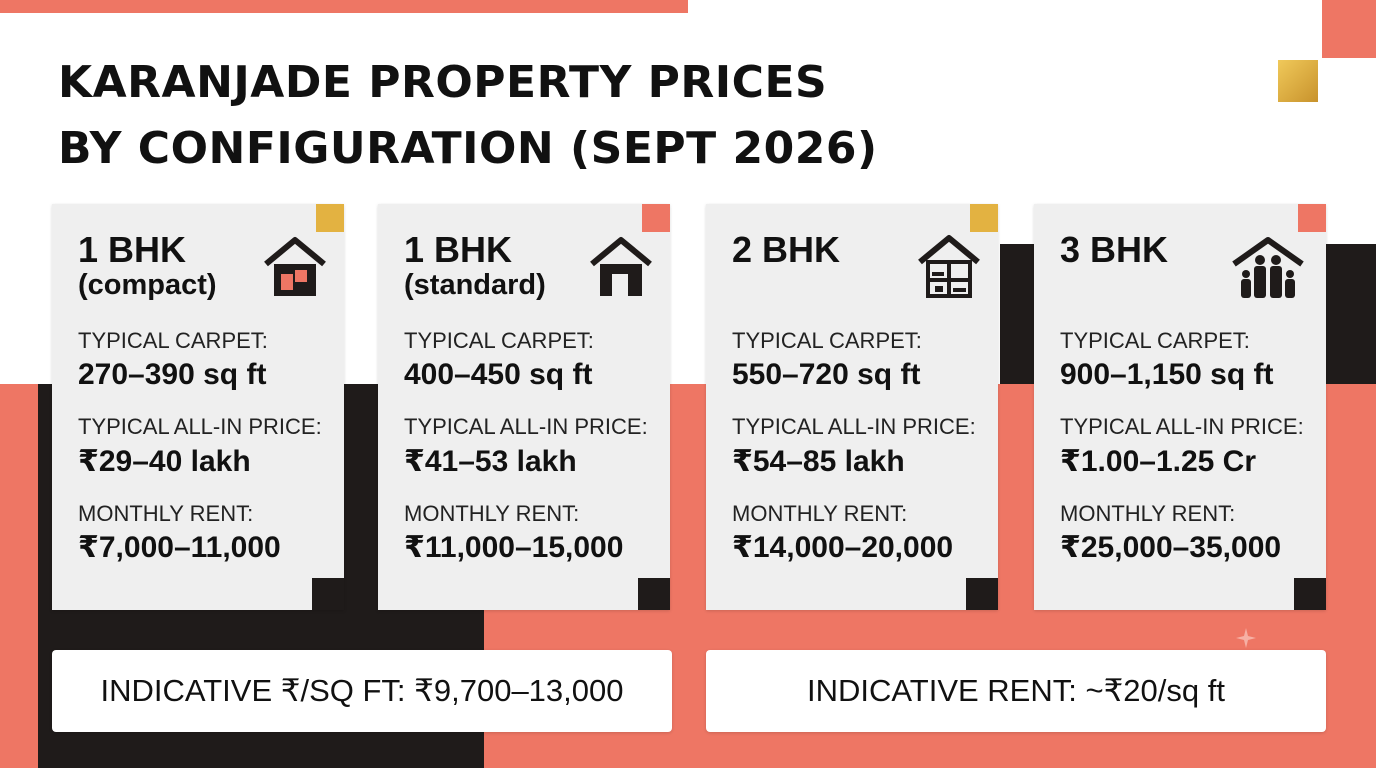 The height and width of the screenshot is (768, 1376). Describe the element at coordinates (826, 374) in the screenshot. I see `carpet-value: 550–720 sq ft` at that location.